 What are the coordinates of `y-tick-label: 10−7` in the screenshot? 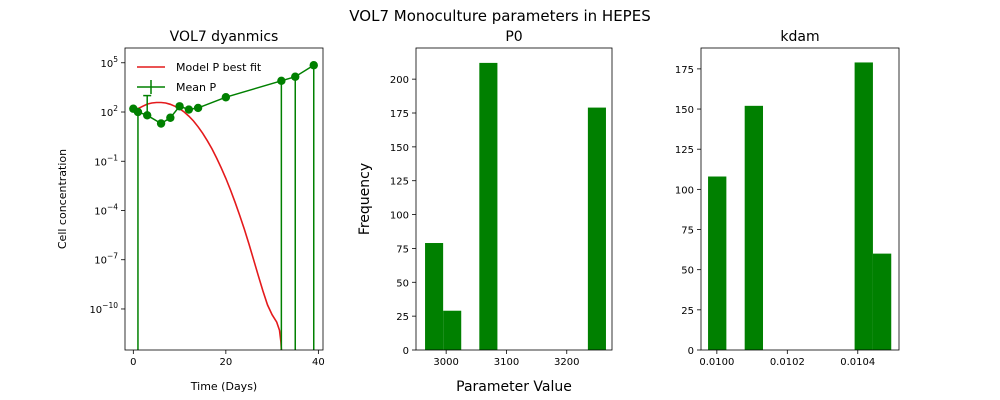 It's located at (106, 259).